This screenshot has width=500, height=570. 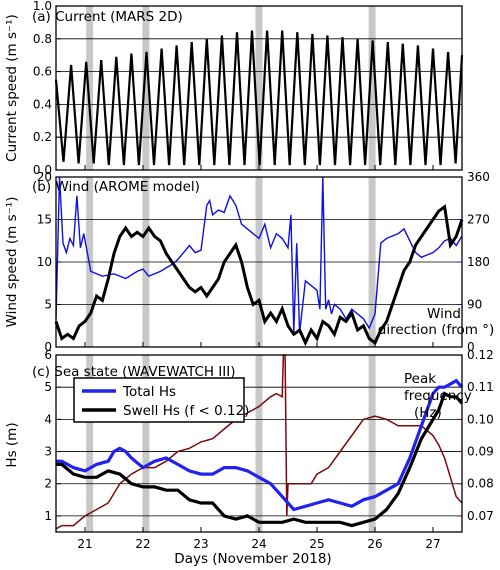 What do you see at coordinates (44, 262) in the screenshot?
I see `y-tick-label: 10` at bounding box center [44, 262].